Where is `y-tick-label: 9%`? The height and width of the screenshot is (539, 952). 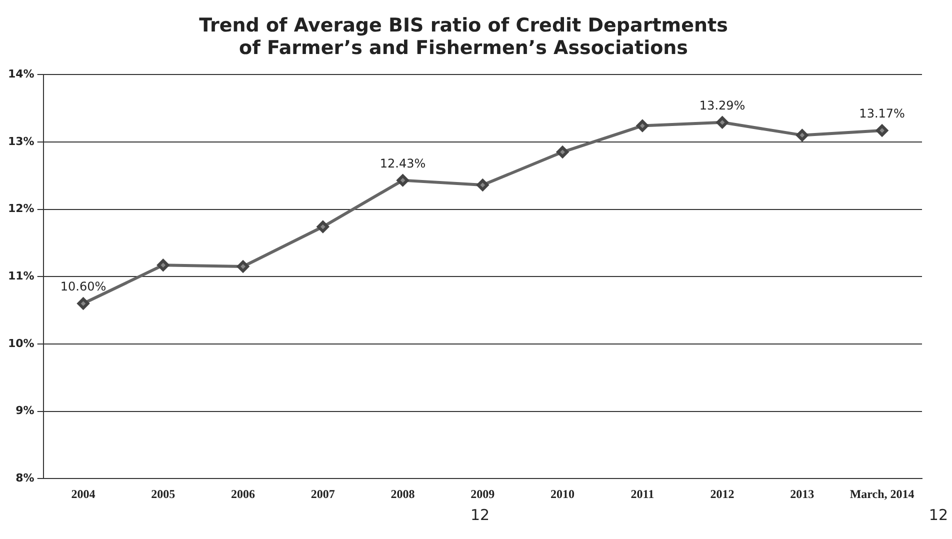 y-tick-label: 9% is located at coordinates (25, 411).